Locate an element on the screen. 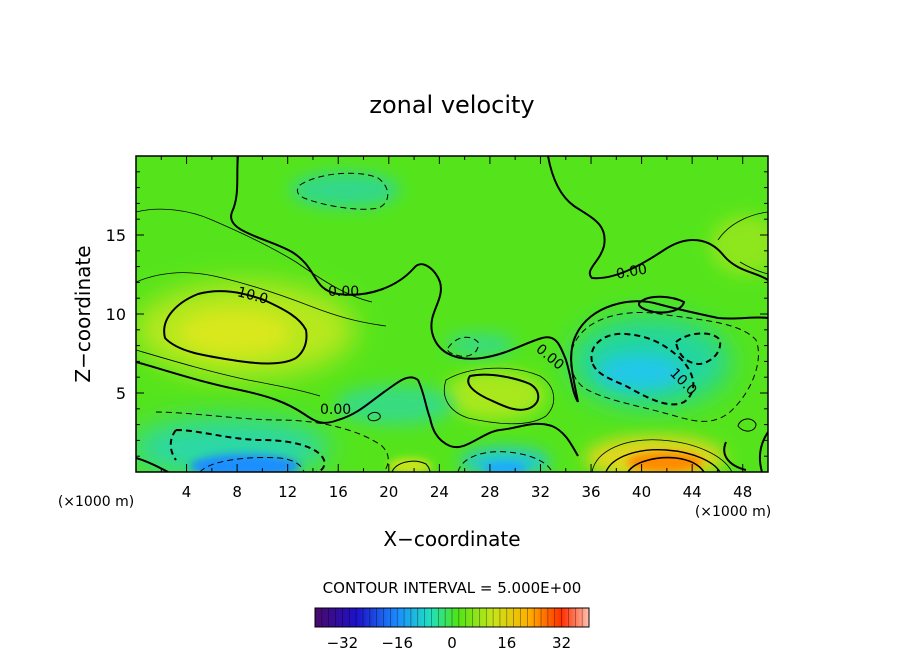 This screenshot has width=904, height=654. colorbar-tick-label: 16 is located at coordinates (506, 643).